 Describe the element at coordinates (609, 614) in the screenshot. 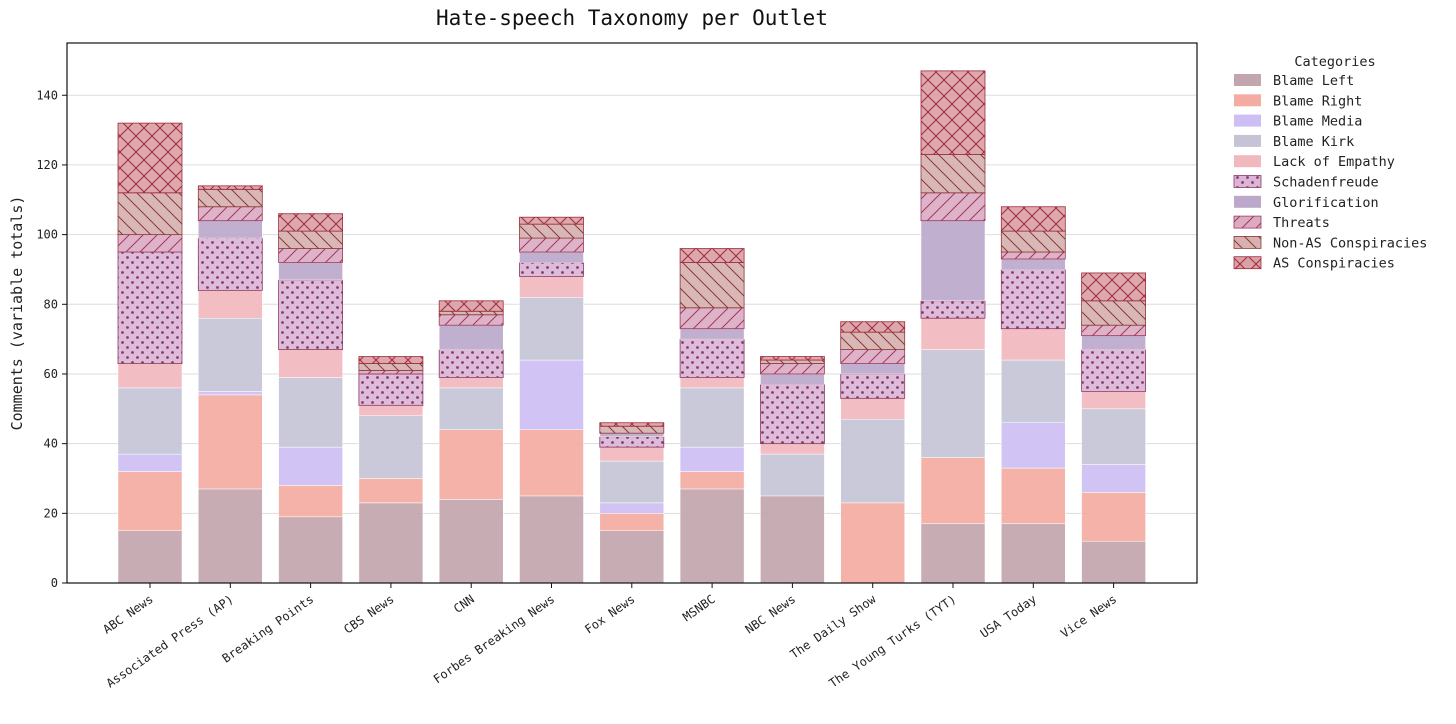

I see `x-tick-label: Fox News` at that location.